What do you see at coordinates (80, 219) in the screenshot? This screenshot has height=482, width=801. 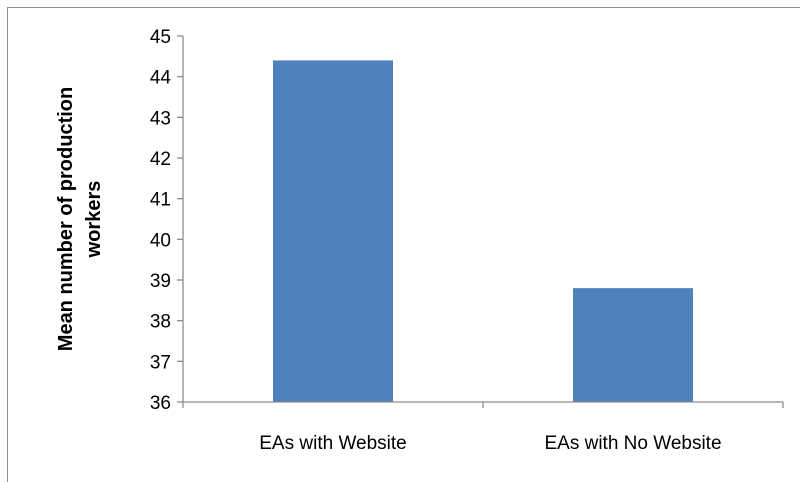 I see `y-axis-title: Mean number of production workers` at bounding box center [80, 219].